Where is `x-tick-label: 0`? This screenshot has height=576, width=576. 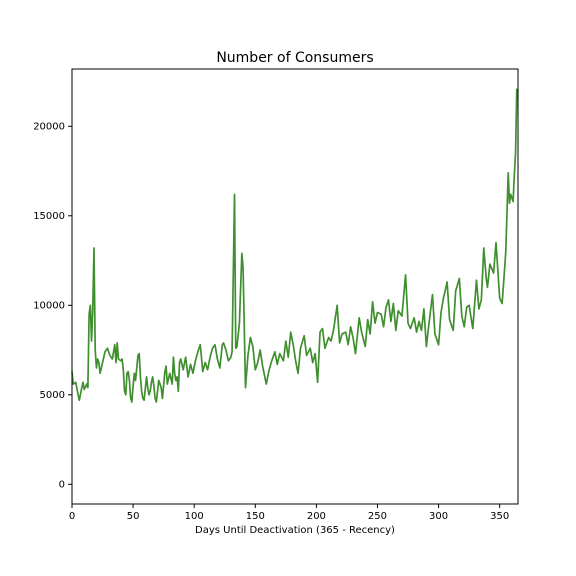 x-tick-label: 0 is located at coordinates (72, 516).